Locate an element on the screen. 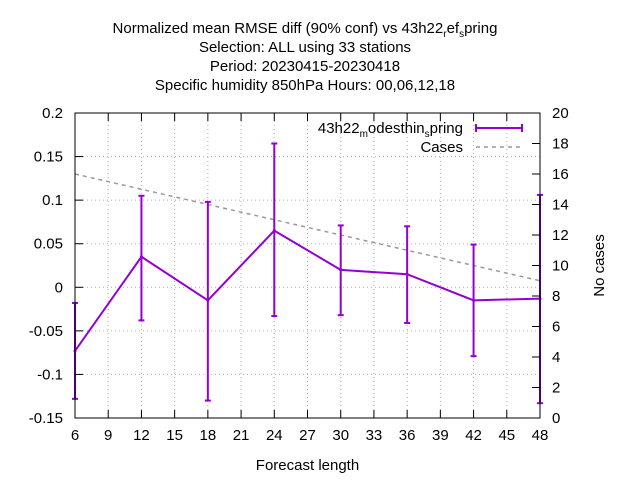 The width and height of the screenshot is (640, 480). y2-tick-label: 18 is located at coordinates (560, 144).